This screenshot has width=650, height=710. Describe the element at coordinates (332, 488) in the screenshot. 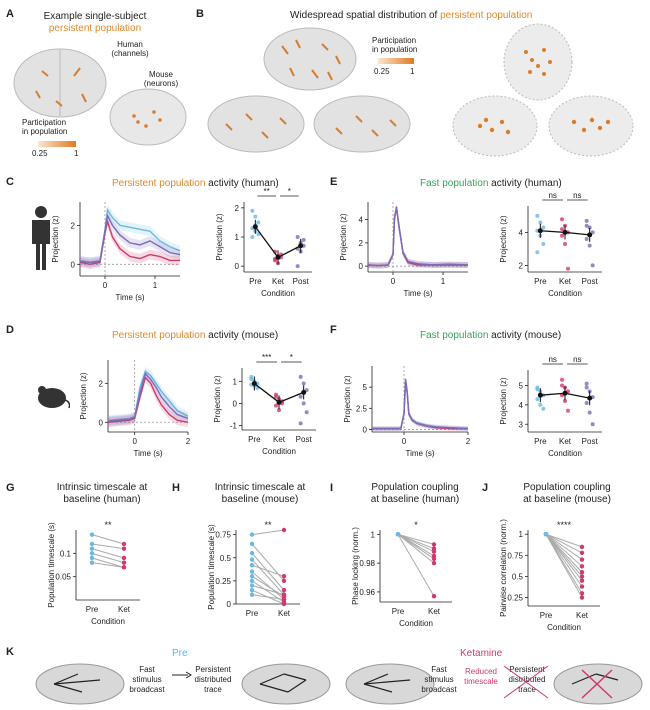

I see `panel-label-i: I` at that location.